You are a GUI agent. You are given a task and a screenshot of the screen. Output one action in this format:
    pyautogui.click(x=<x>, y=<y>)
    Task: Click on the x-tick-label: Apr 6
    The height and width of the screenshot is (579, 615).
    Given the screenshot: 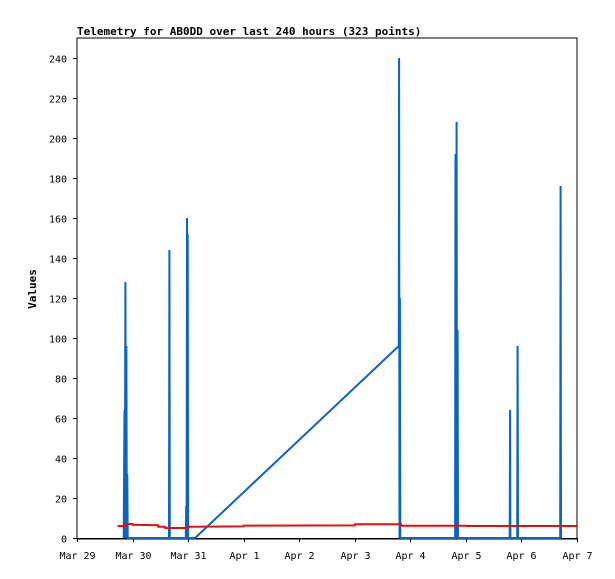 What is the action you would take?
    pyautogui.click(x=521, y=556)
    